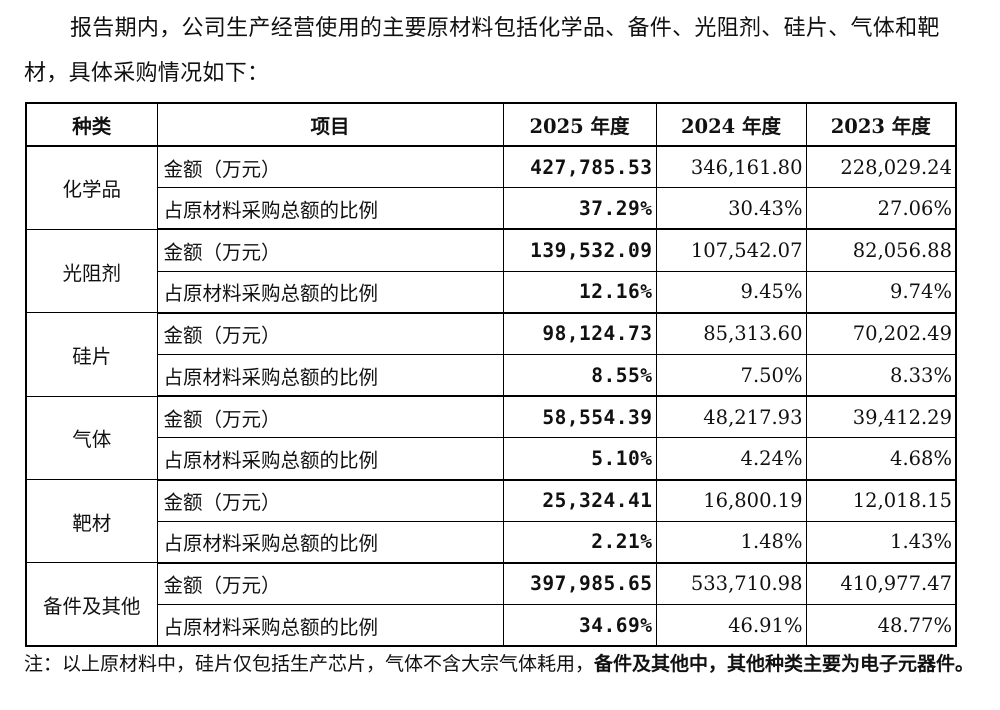 The width and height of the screenshot is (1000, 710). What do you see at coordinates (881, 417) in the screenshot?
I see `amount-cell: 39,412.29` at bounding box center [881, 417].